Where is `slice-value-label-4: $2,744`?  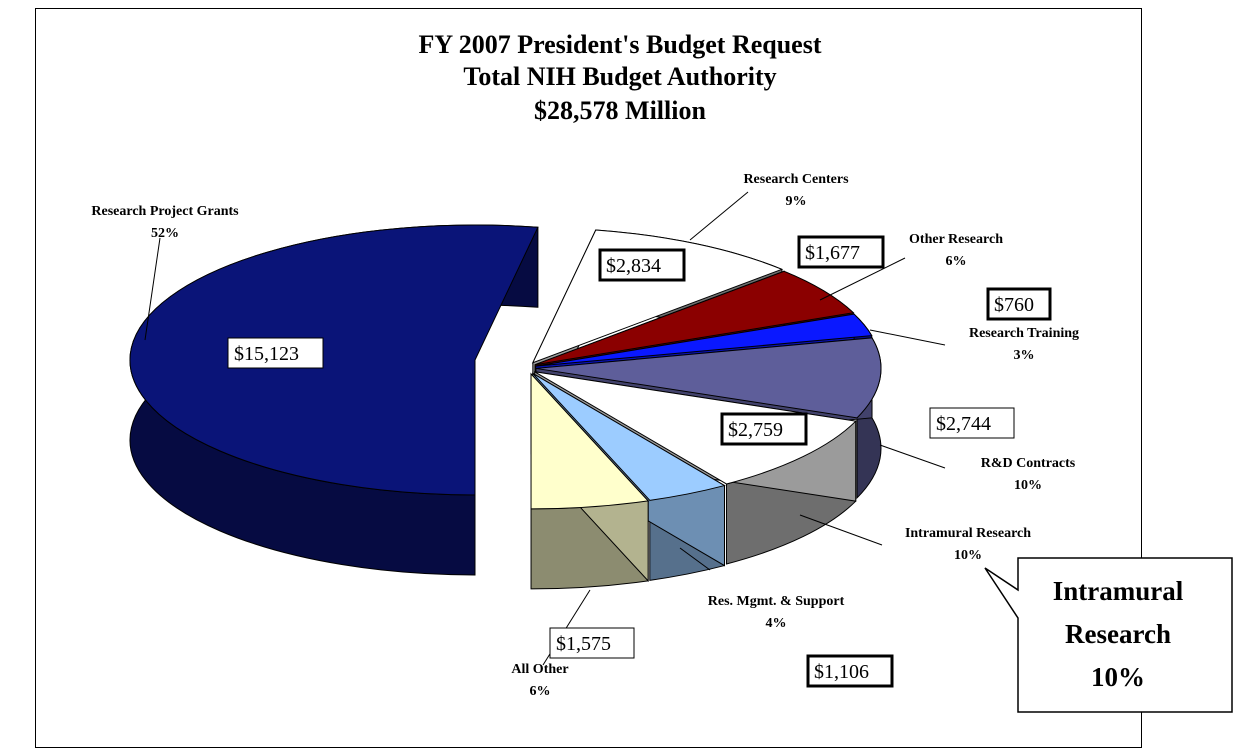 slice-value-label-4: $2,744 is located at coordinates (972, 423).